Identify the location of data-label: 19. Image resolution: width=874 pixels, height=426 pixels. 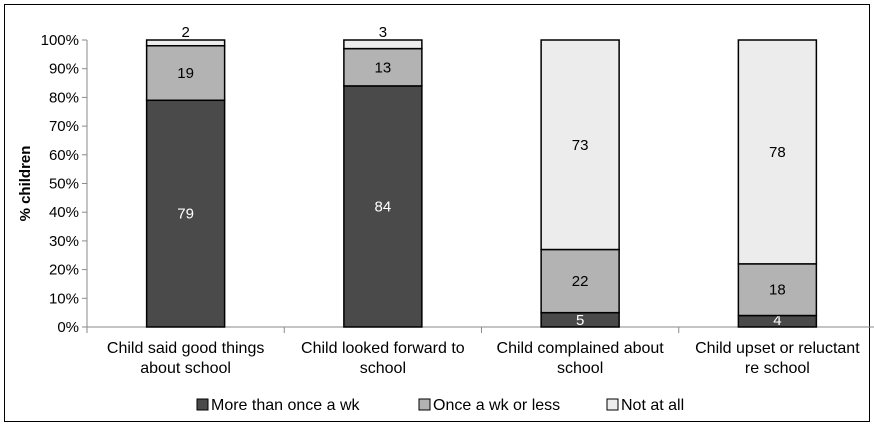
(185, 73).